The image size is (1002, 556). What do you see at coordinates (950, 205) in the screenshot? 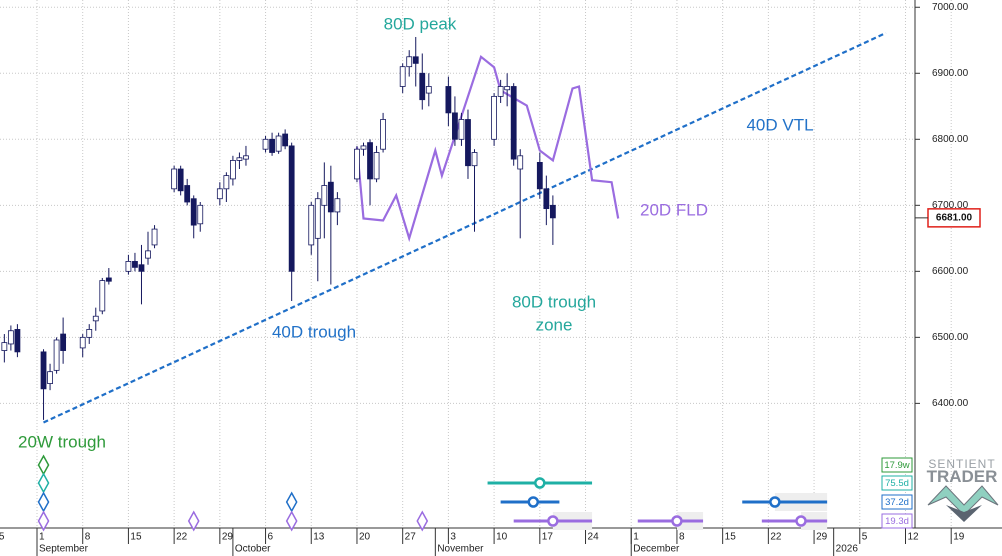
I see `y-tick-label: 6700.00` at bounding box center [950, 205].